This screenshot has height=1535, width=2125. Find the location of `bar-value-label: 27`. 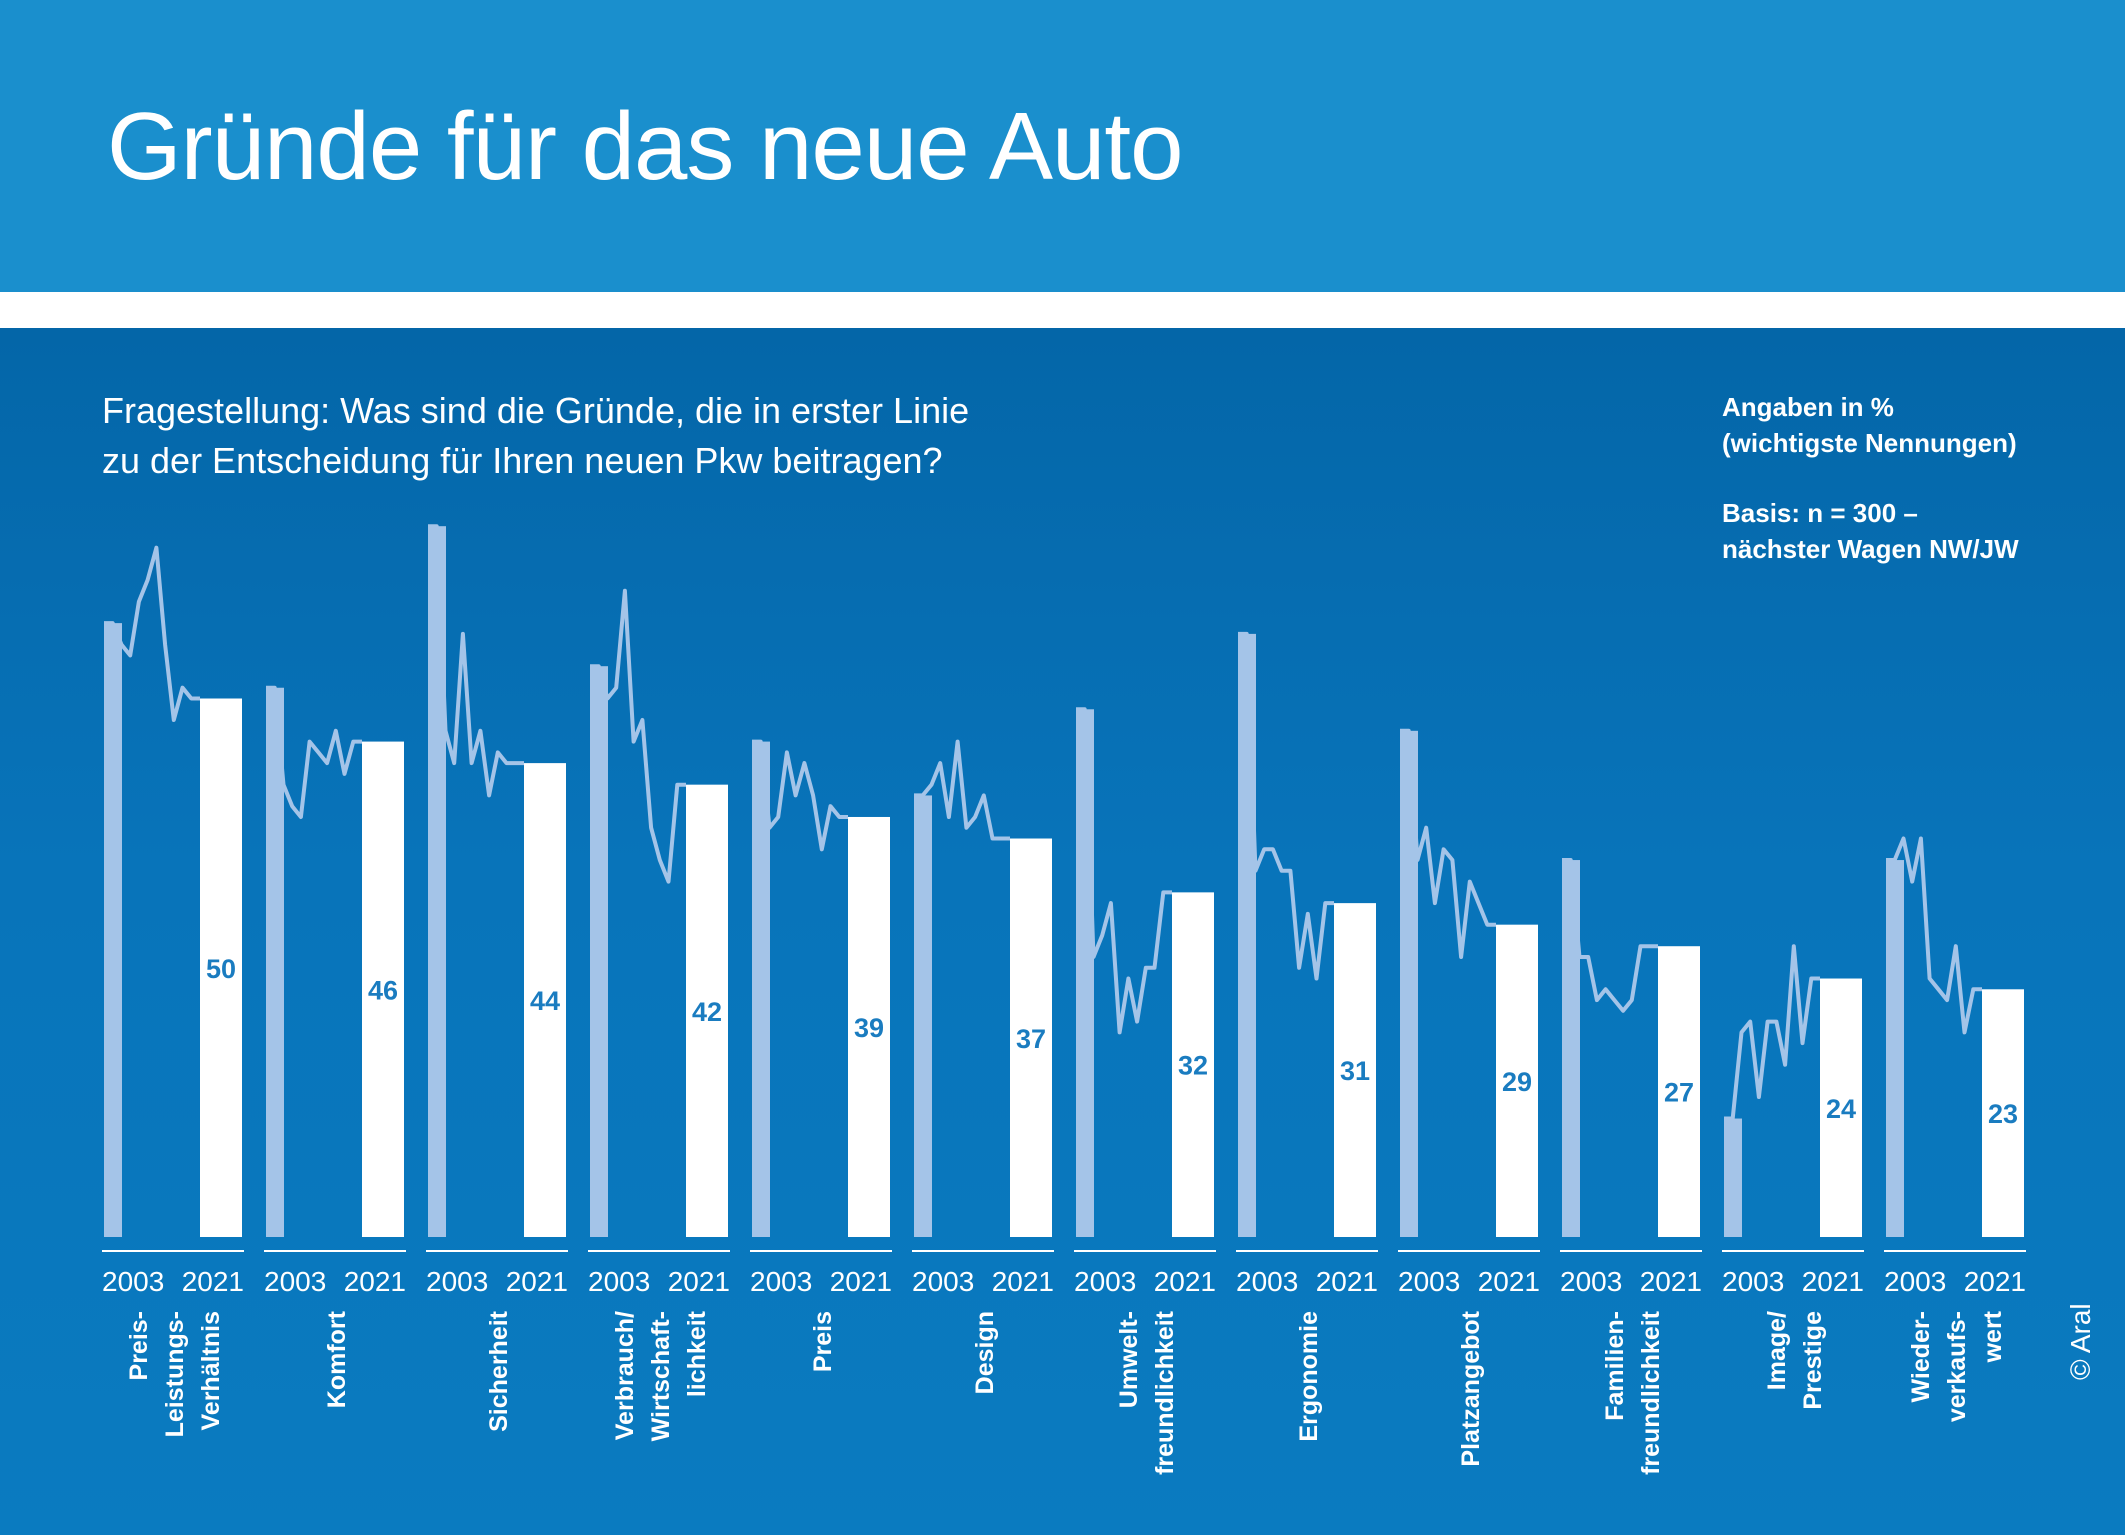

bar-value-label: 27 is located at coordinates (1679, 1093).